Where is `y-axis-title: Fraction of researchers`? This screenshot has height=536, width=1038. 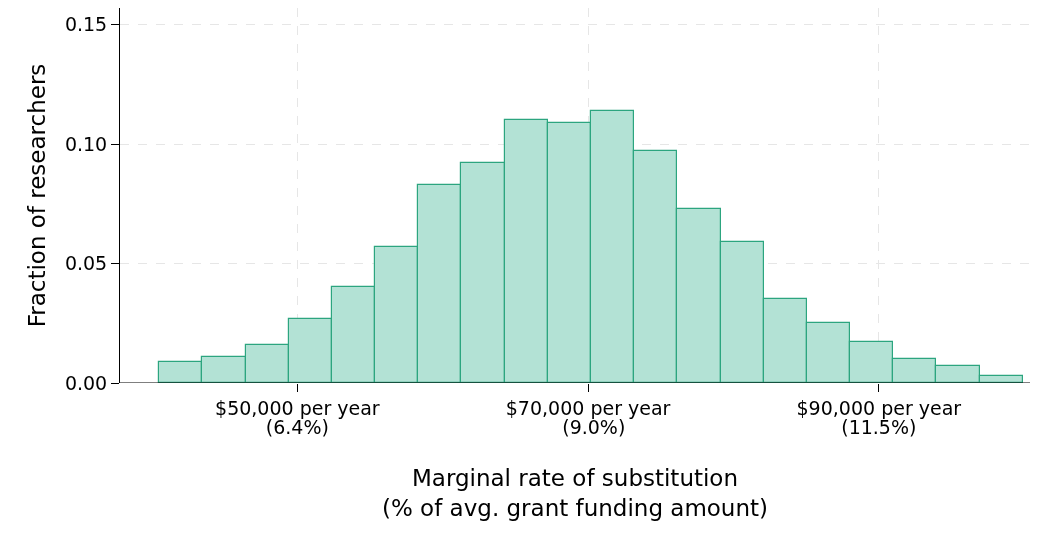
y-axis-title: Fraction of researchers is located at coordinates (37, 195).